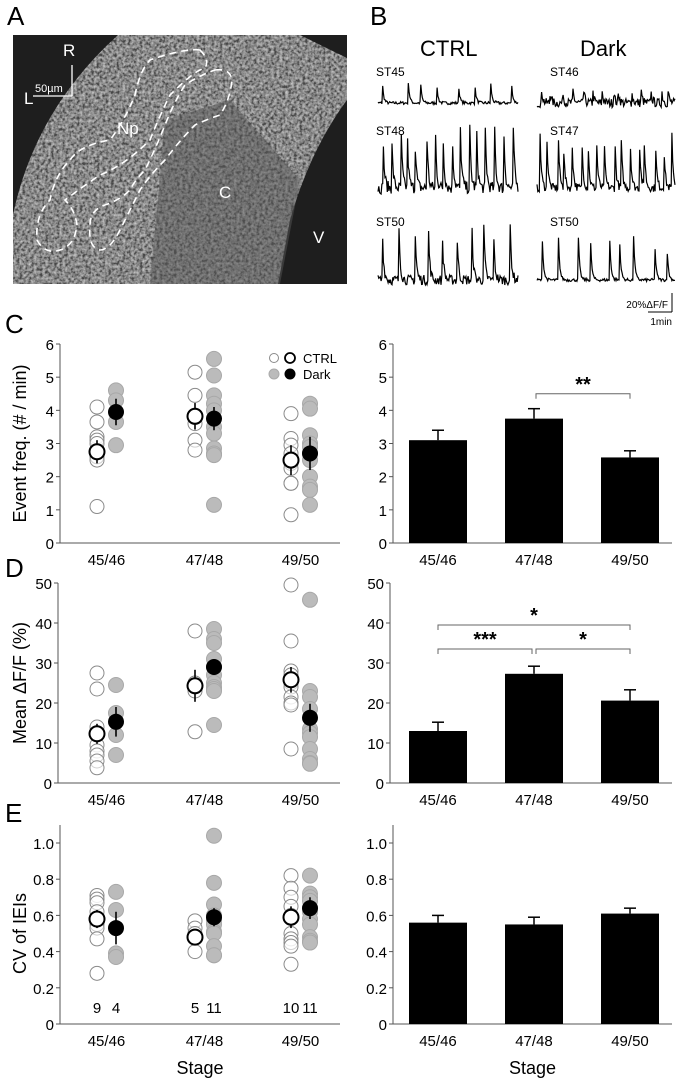 Image resolution: width=686 pixels, height=1080 pixels. Describe the element at coordinates (647, 305) in the screenshot. I see `scale-label-amplitude: 20%ΔF/F` at that location.